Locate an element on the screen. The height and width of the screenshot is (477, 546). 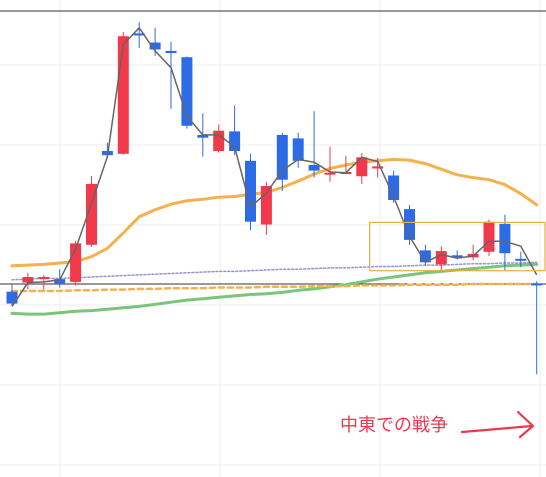
moving-average-purple-dotted is located at coordinates (274, 271).